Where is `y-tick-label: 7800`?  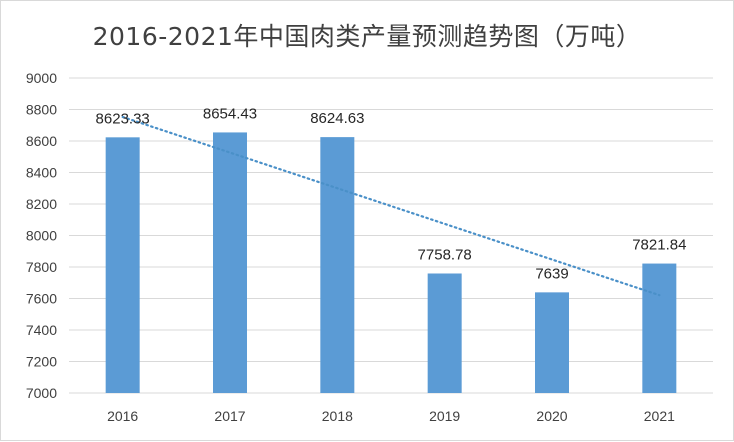
y-tick-label: 7800 is located at coordinates (41, 267).